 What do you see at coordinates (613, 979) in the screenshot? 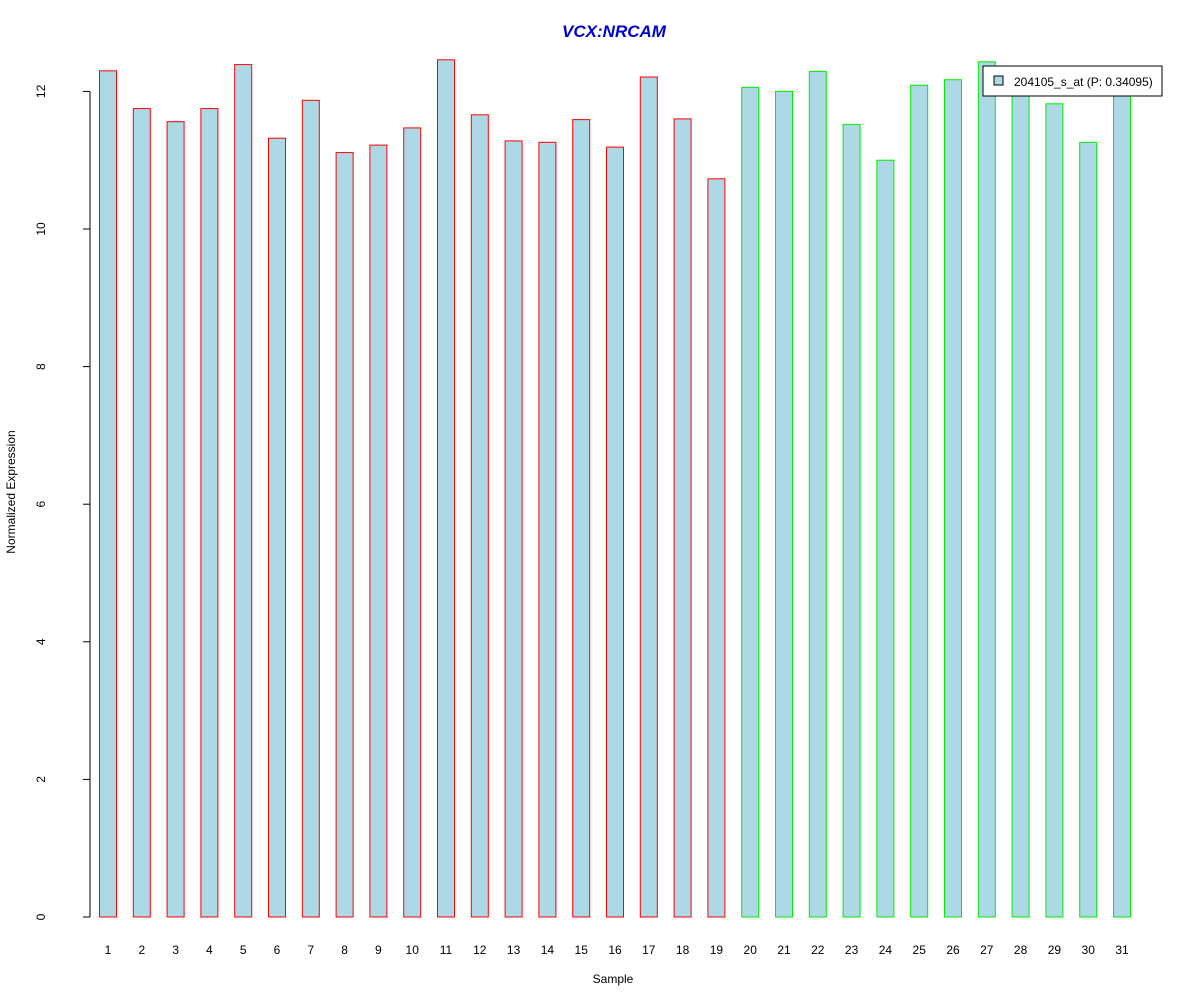
I see `x-axis-title: Sample` at bounding box center [613, 979].